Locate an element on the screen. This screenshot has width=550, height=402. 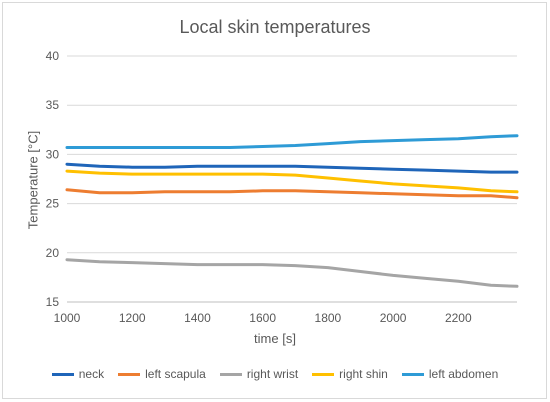
legend-item: right shin is located at coordinates (350, 374).